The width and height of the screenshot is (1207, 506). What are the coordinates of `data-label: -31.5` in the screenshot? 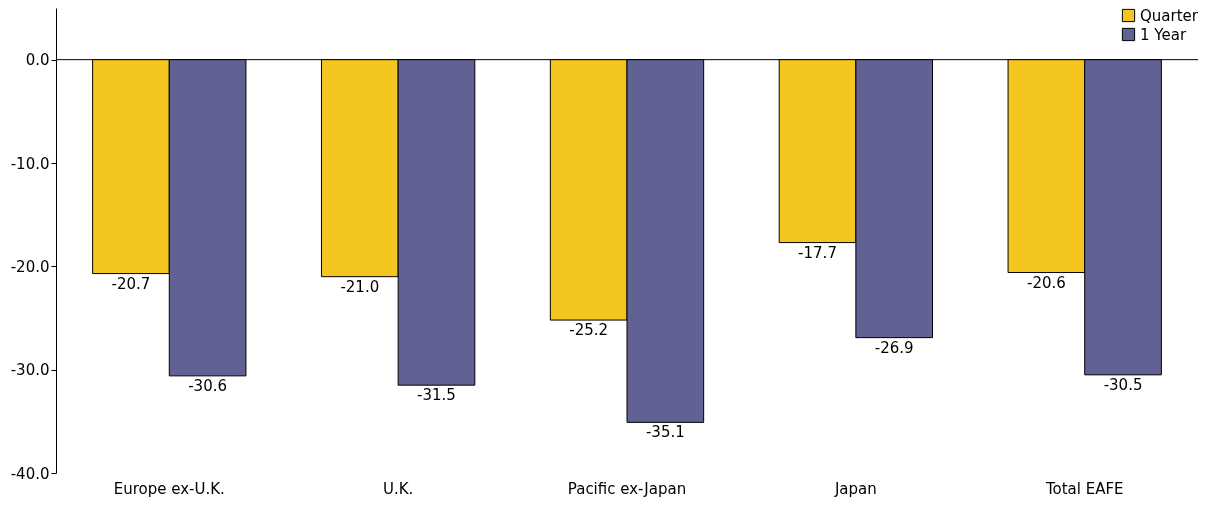 It's located at (436, 395).